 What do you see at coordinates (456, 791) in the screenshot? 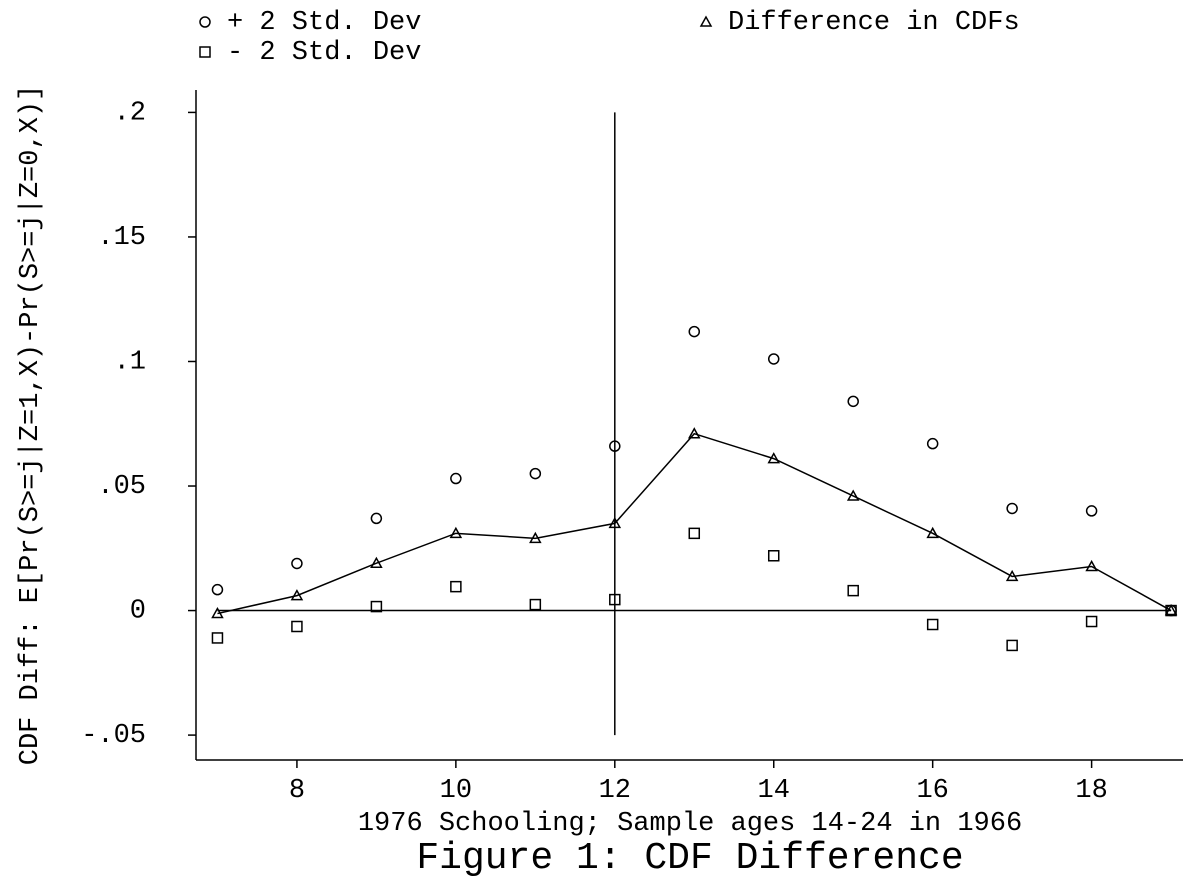
I see `x-tick-label: 10` at bounding box center [456, 791].